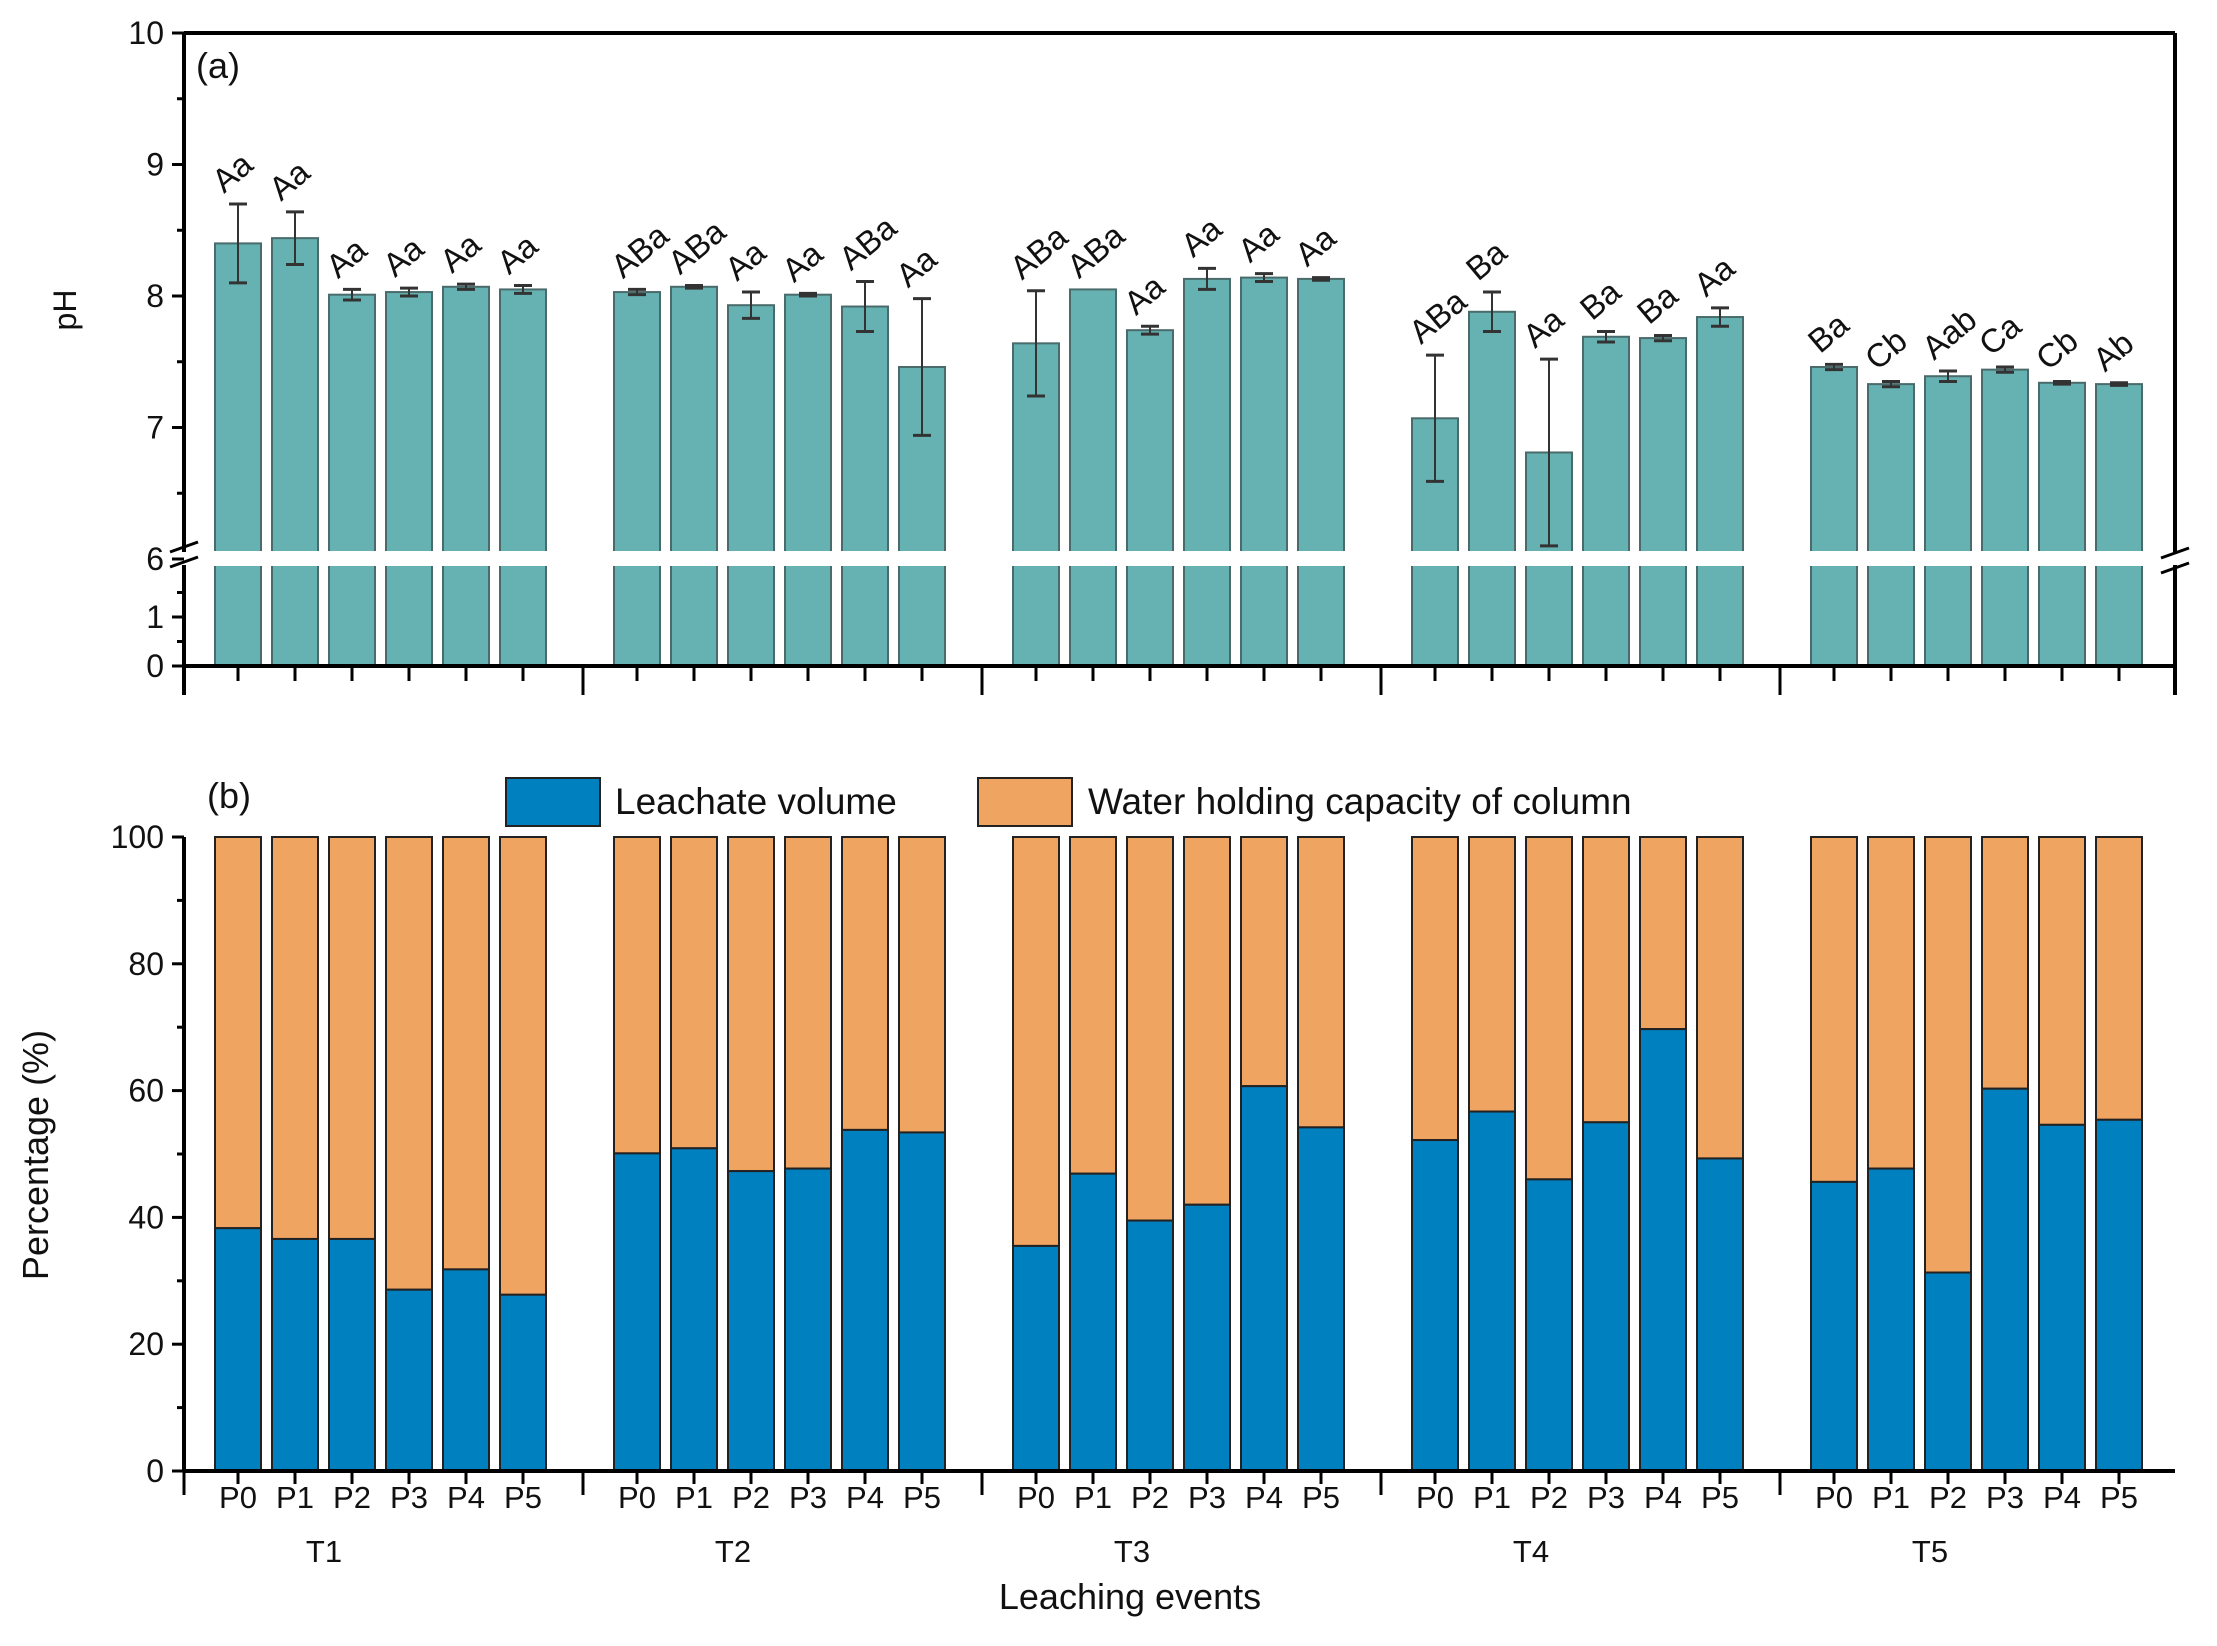 The width and height of the screenshot is (2217, 1646). Describe the element at coordinates (146, 1091) in the screenshot. I see `y-tick-label: 60` at that location.